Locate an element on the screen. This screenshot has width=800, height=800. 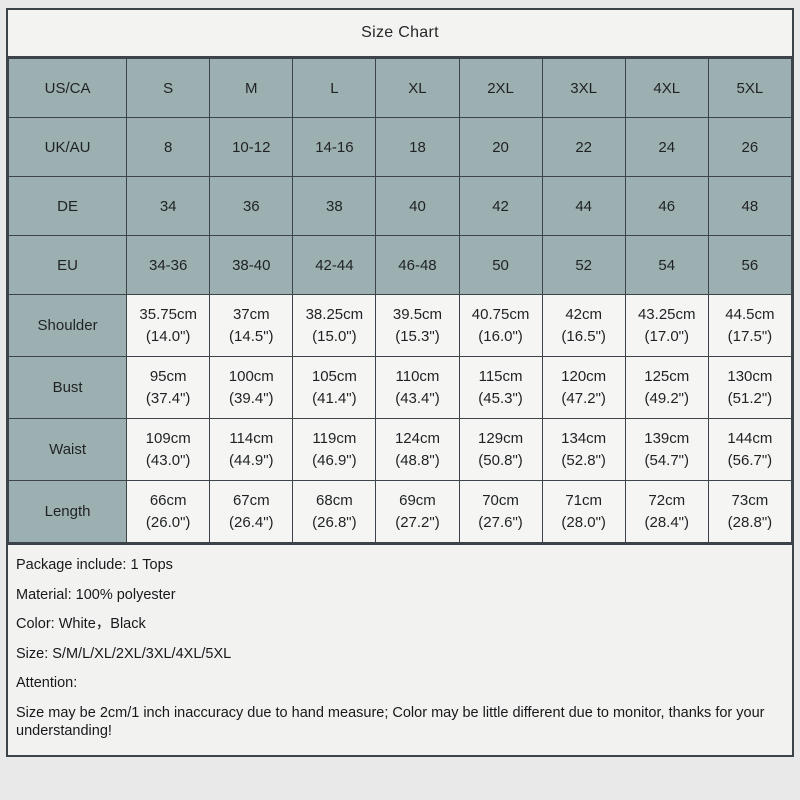
measurement-cell: 69cm (27.2") is located at coordinates (417, 511).